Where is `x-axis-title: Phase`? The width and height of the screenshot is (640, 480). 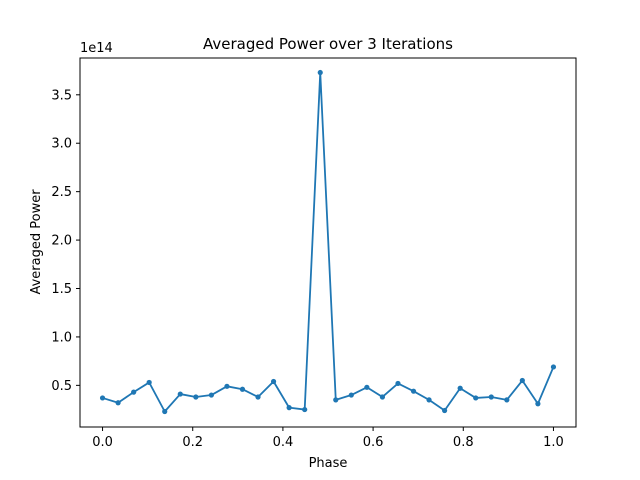
x-axis-title: Phase is located at coordinates (328, 463).